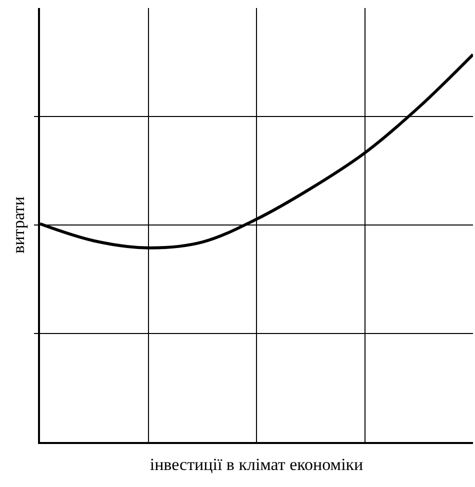 The height and width of the screenshot is (487, 475). What do you see at coordinates (257, 464) in the screenshot?
I see `x-axis-title: інвестиції в клімат економіки` at bounding box center [257, 464].